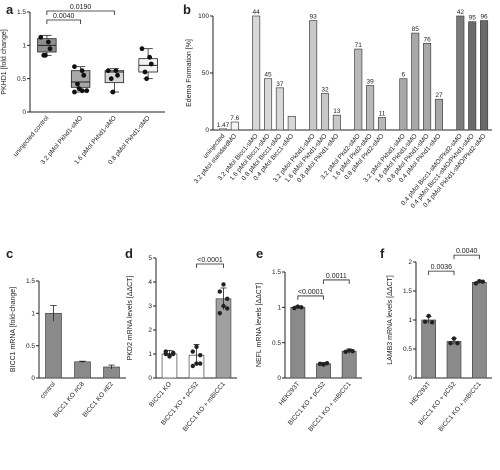 Image resolution: width=500 pixels, height=470 pixels. I want to click on panel-letter-c: c, so click(9, 253).